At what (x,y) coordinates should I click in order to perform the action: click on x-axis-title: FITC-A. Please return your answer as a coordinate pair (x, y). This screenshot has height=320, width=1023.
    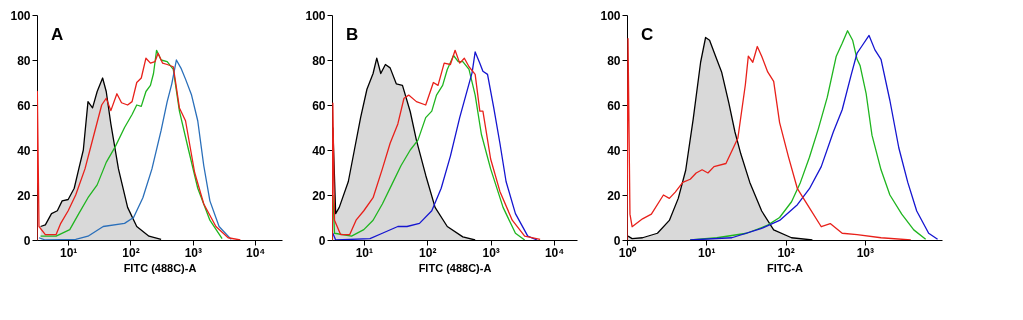
    Looking at the image, I should click on (785, 267).